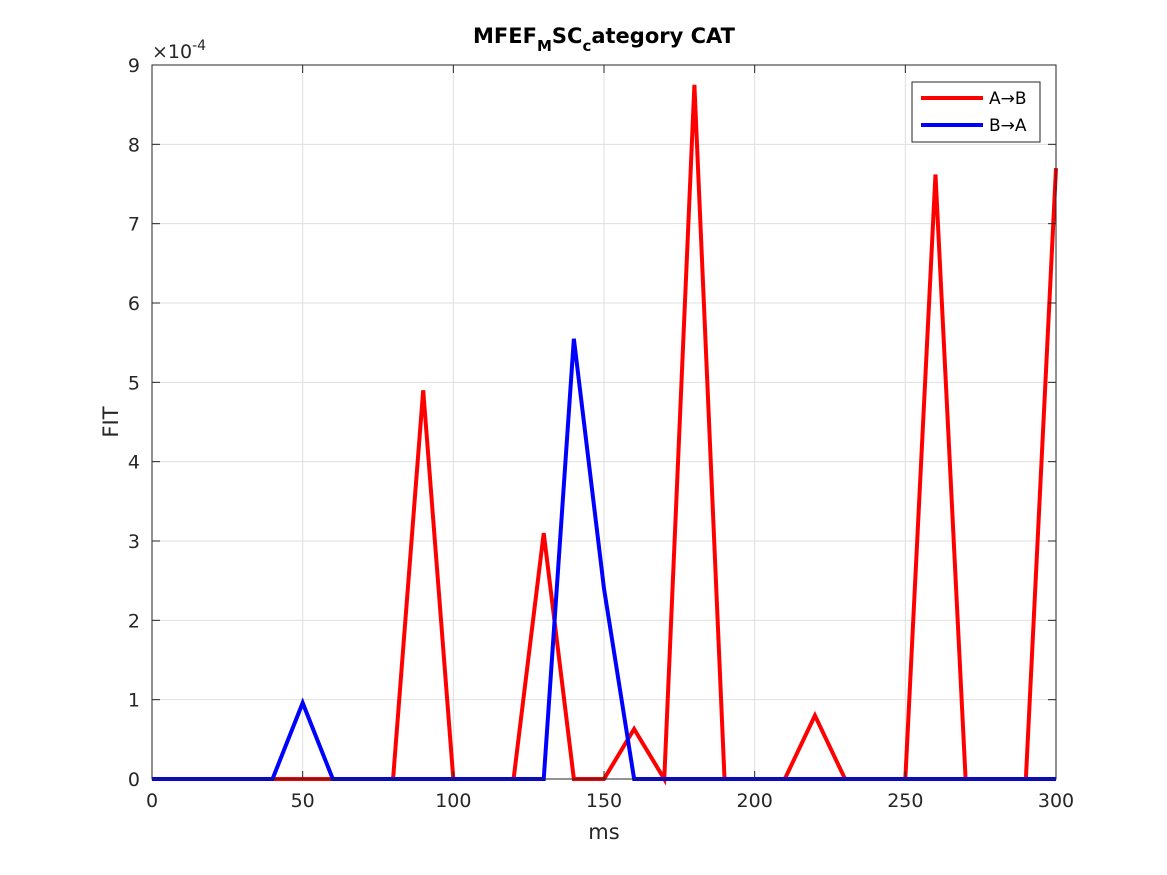 The height and width of the screenshot is (875, 1167). Describe the element at coordinates (111, 421) in the screenshot. I see `y-axis-label: FIT` at that location.